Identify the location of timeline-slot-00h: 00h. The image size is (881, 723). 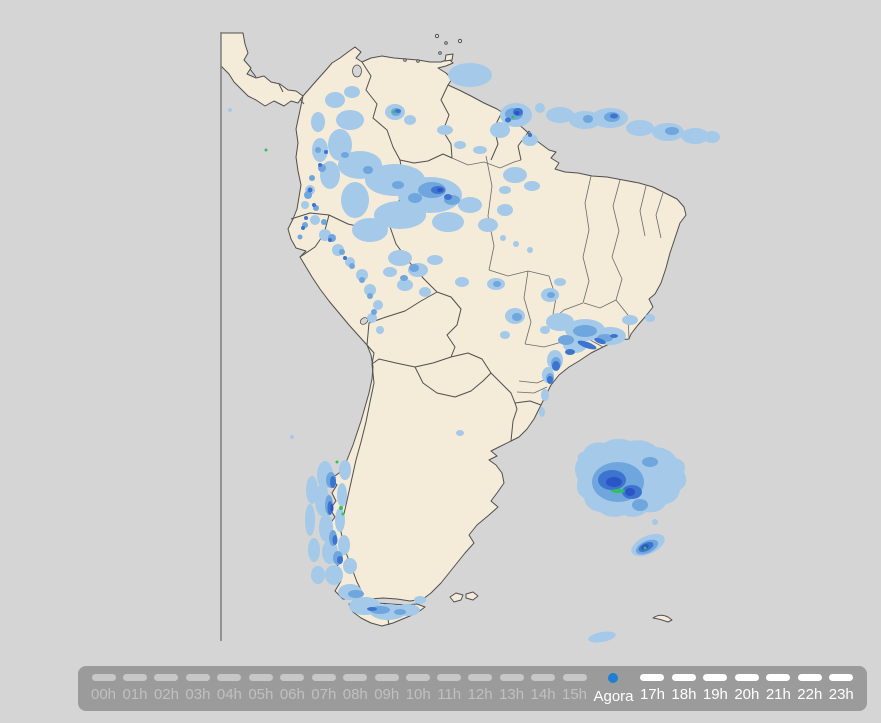
(103, 688).